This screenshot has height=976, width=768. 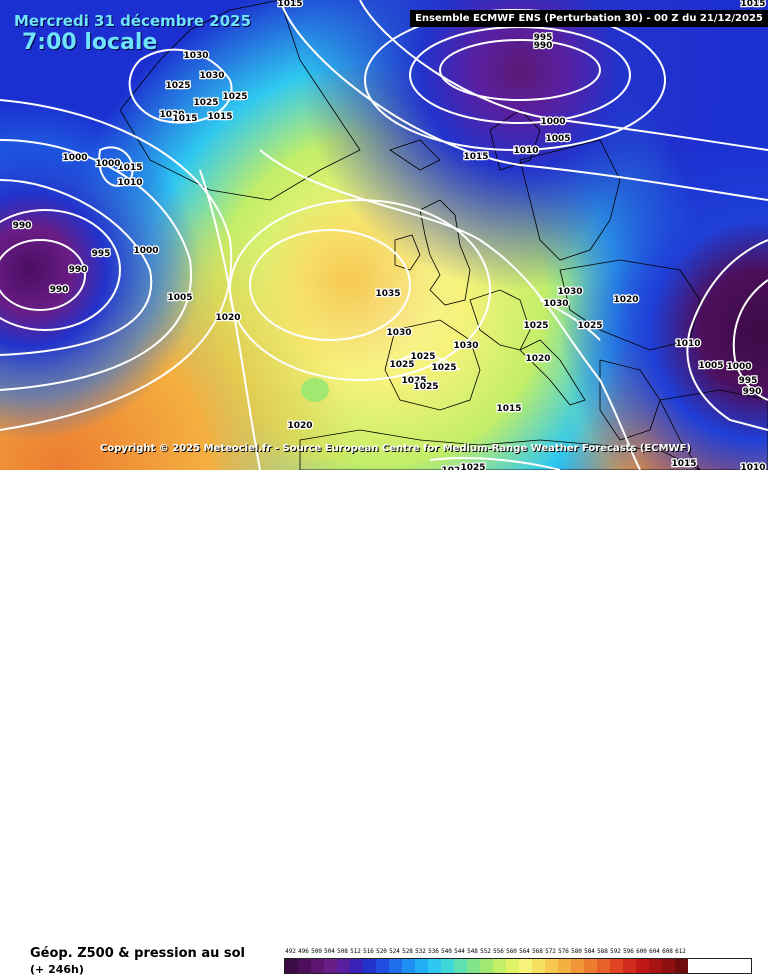 I want to click on scale-value: 572, so click(x=550, y=951).